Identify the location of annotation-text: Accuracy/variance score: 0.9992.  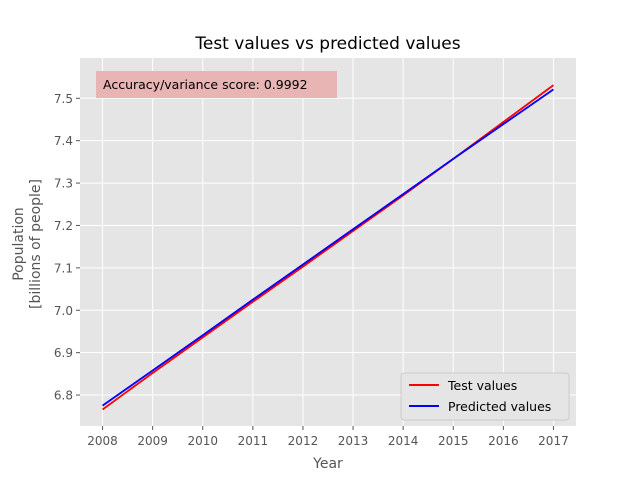
(205, 84).